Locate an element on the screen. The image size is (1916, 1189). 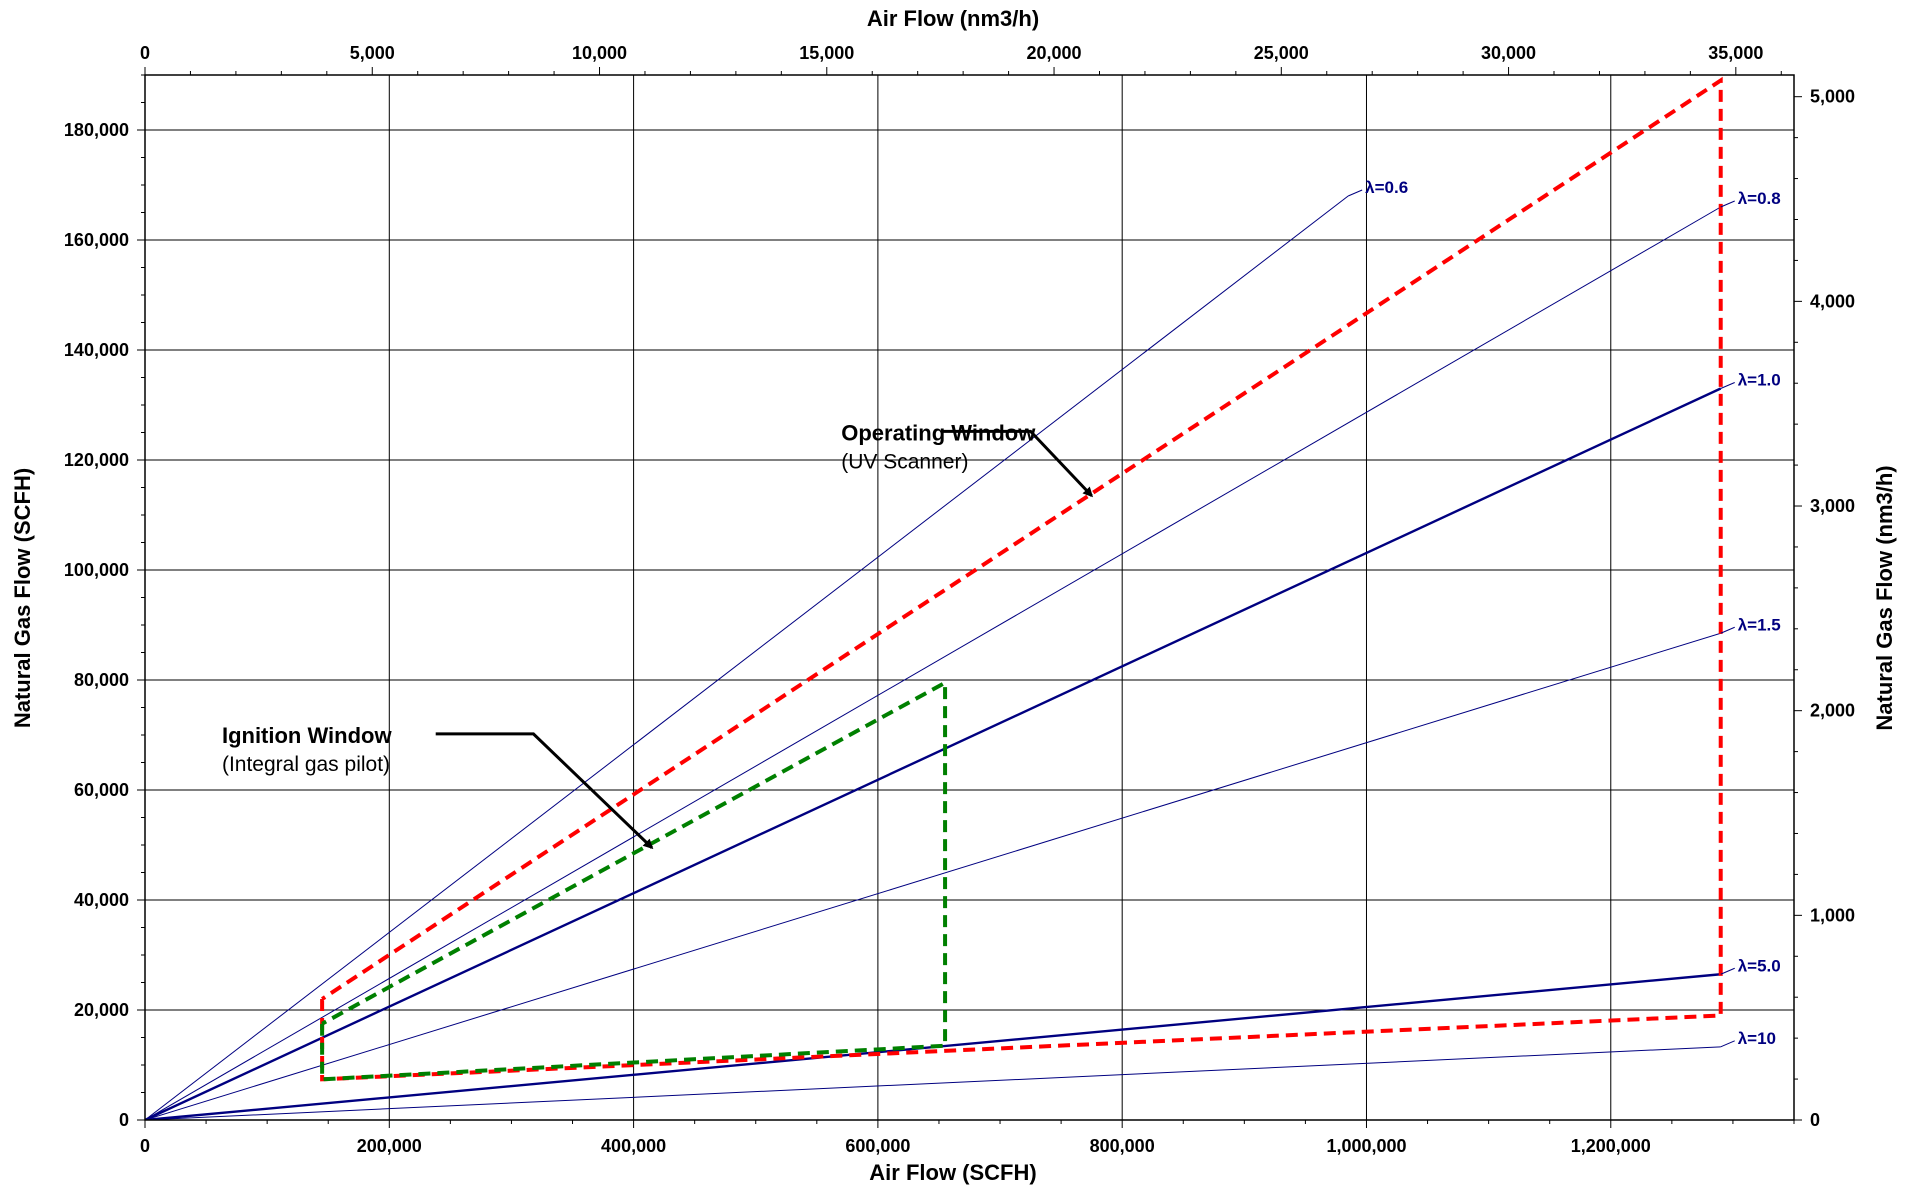
y-left-tick-label: 140,000 is located at coordinates (96, 350).